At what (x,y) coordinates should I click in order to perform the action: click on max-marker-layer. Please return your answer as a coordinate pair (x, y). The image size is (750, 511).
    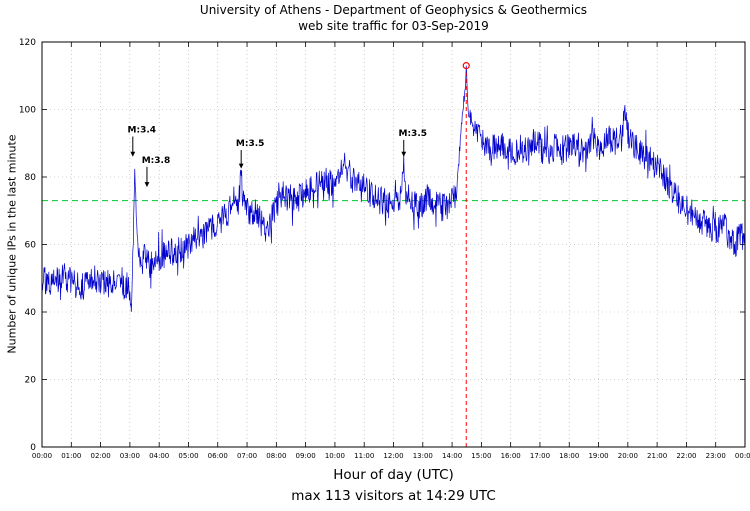
    Looking at the image, I should click on (466, 254).